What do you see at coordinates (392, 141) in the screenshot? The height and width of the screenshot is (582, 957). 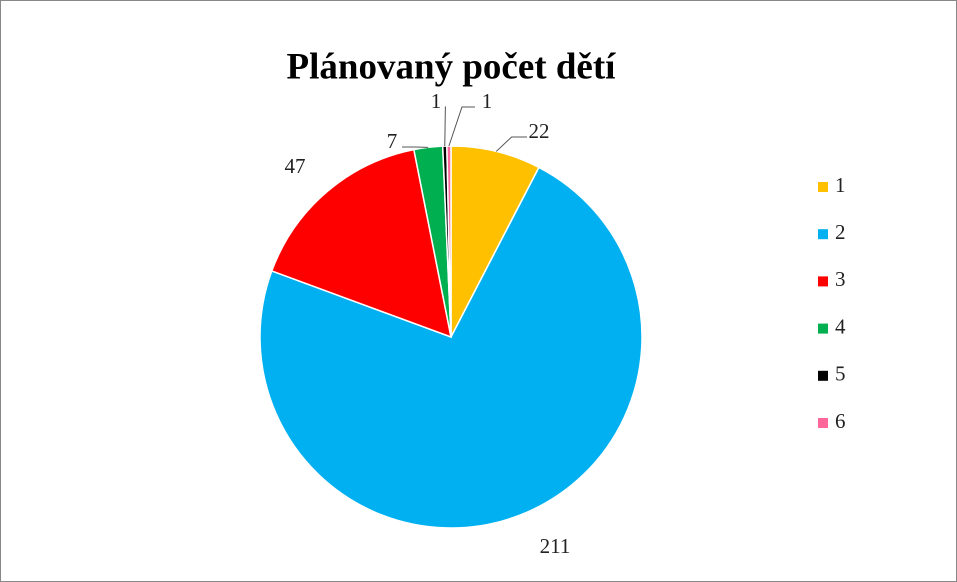 I see `data-label: 7` at bounding box center [392, 141].